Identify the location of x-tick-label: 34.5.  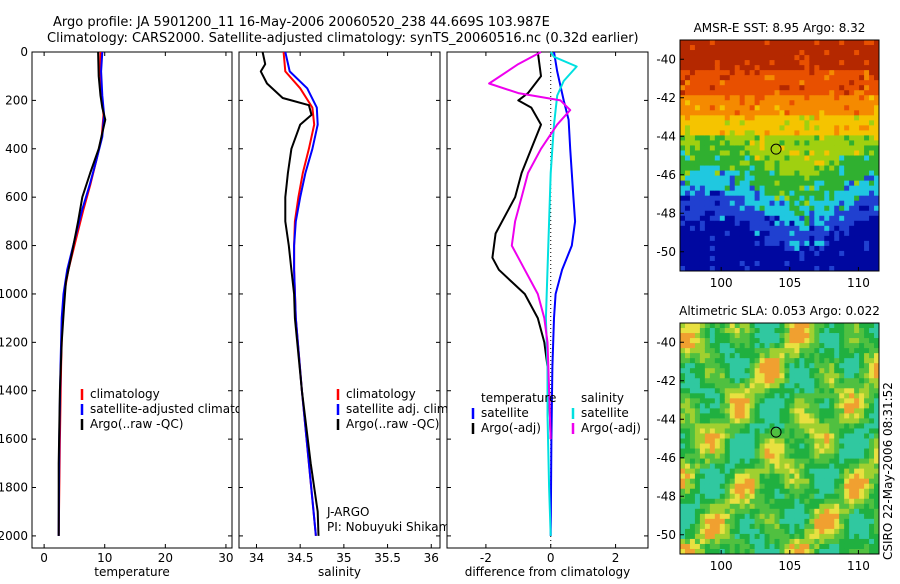
(300, 558).